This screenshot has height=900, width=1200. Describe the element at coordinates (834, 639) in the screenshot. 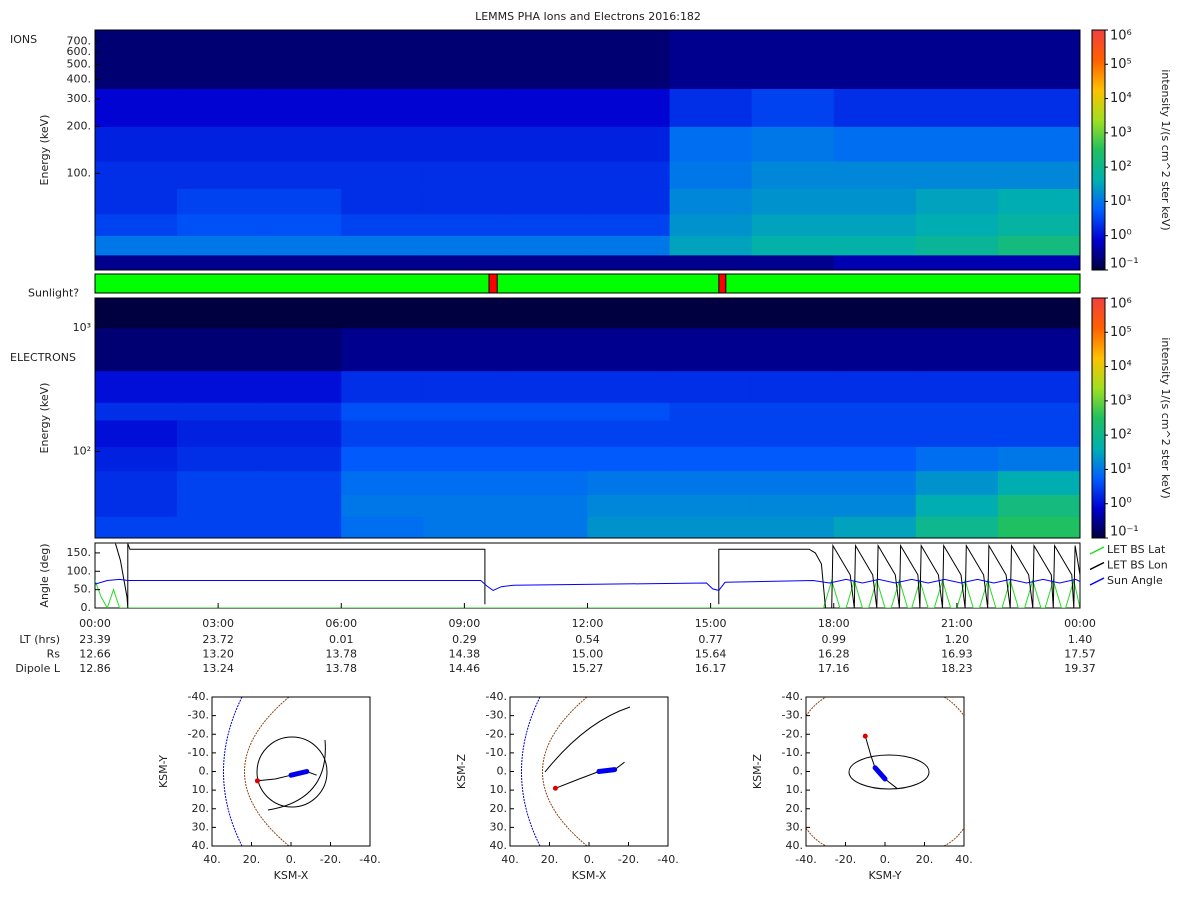

I see `ephemeris-value: 0.99` at that location.